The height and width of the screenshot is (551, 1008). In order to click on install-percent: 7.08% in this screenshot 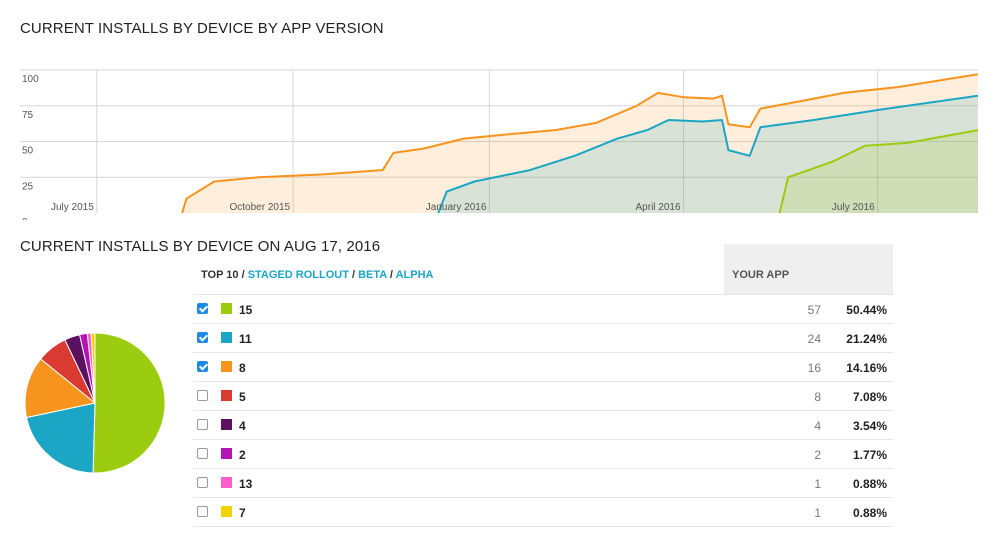, I will do `click(869, 397)`.